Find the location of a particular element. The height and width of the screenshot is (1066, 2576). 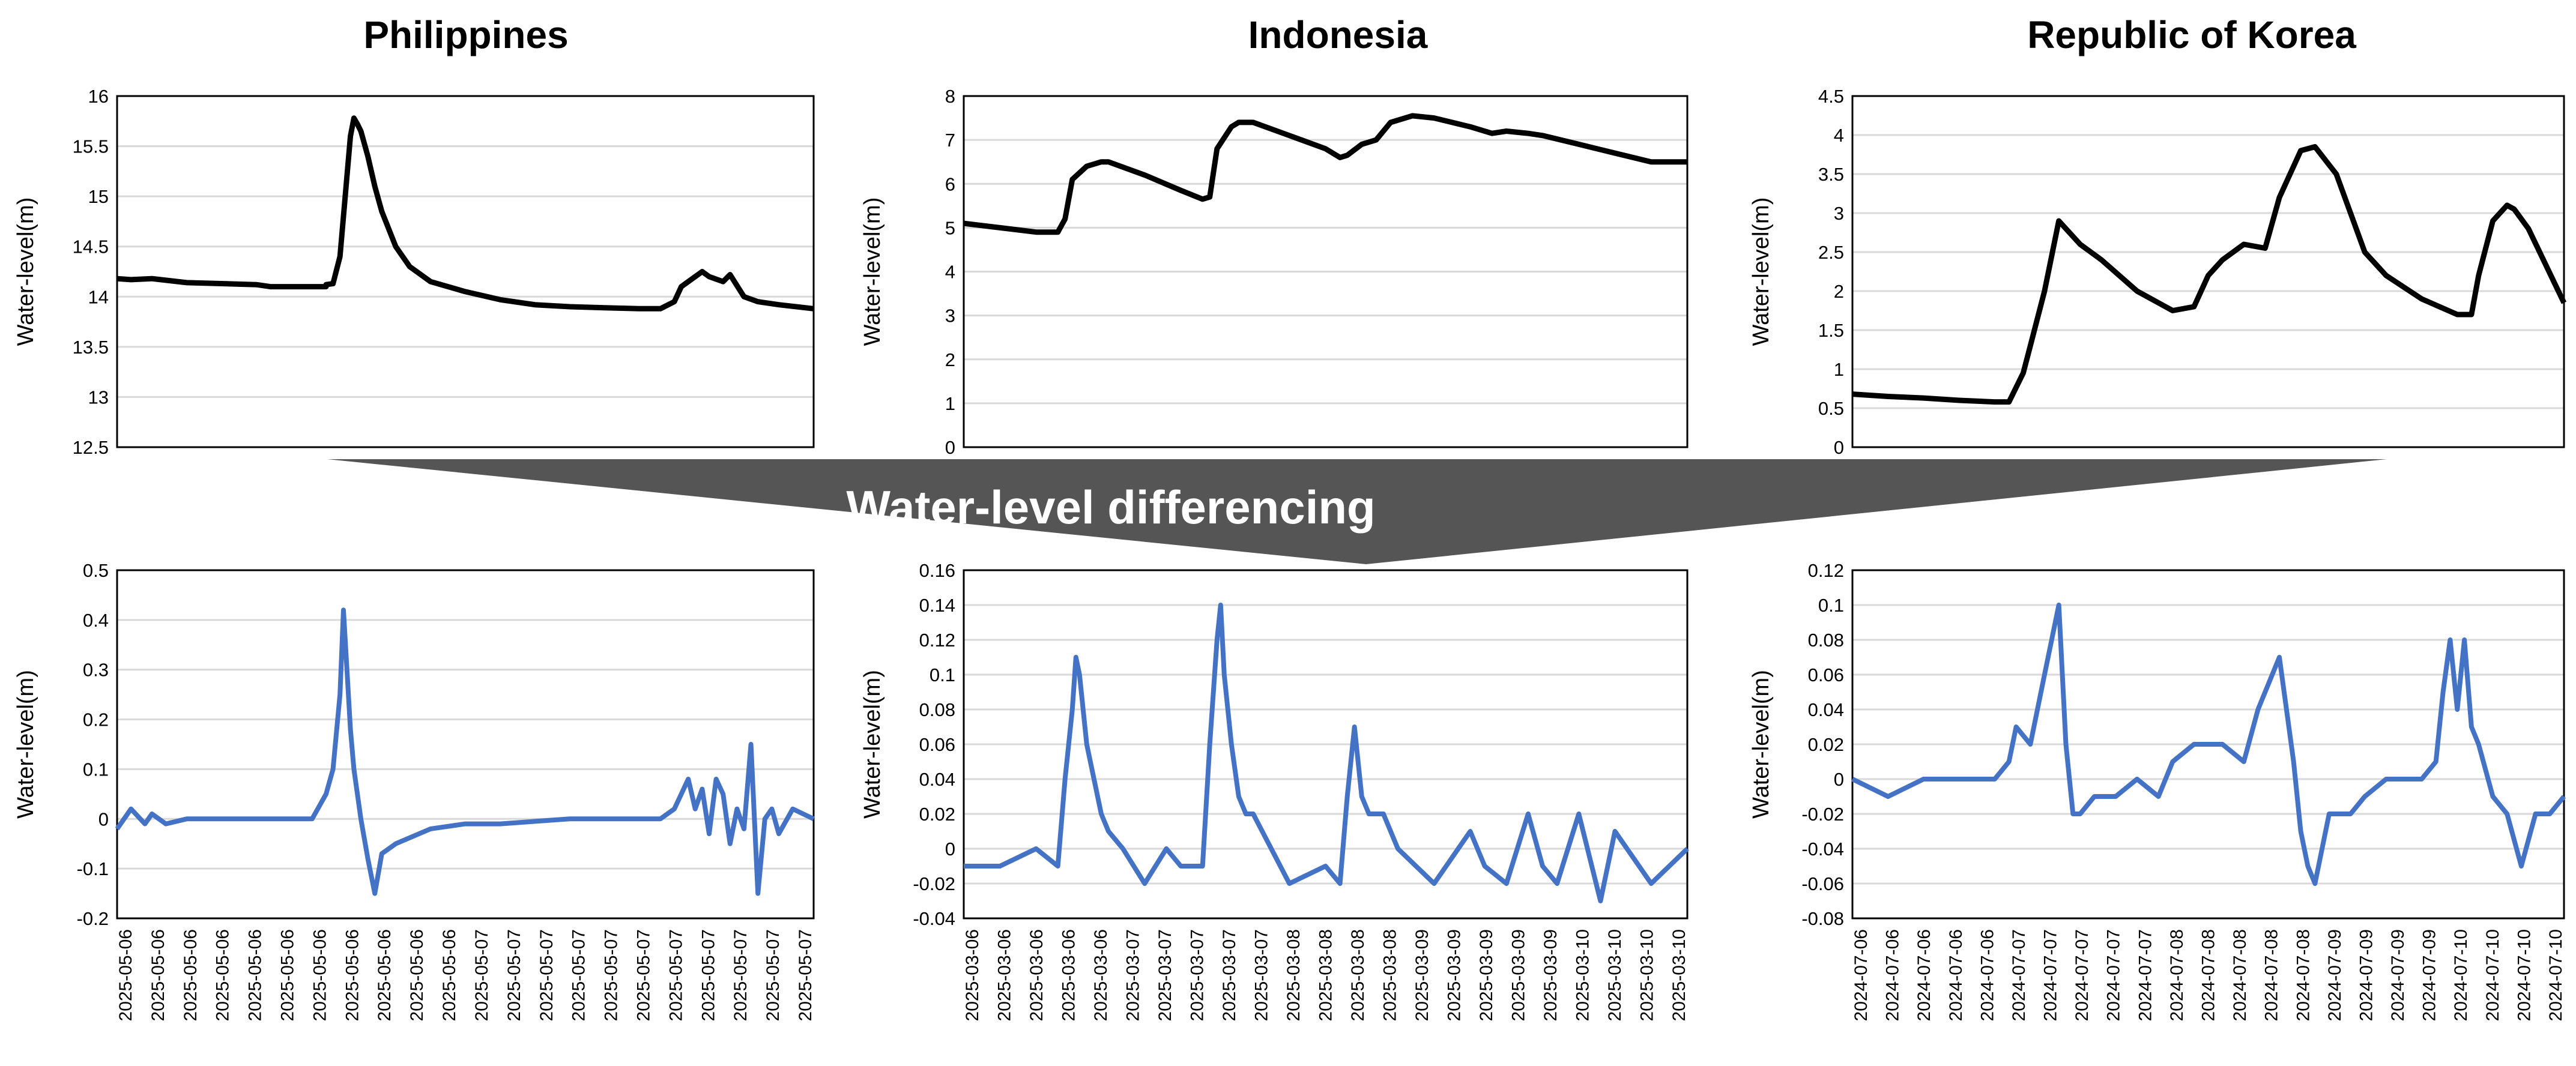

y-tick-label: 0.08 is located at coordinates (937, 709).